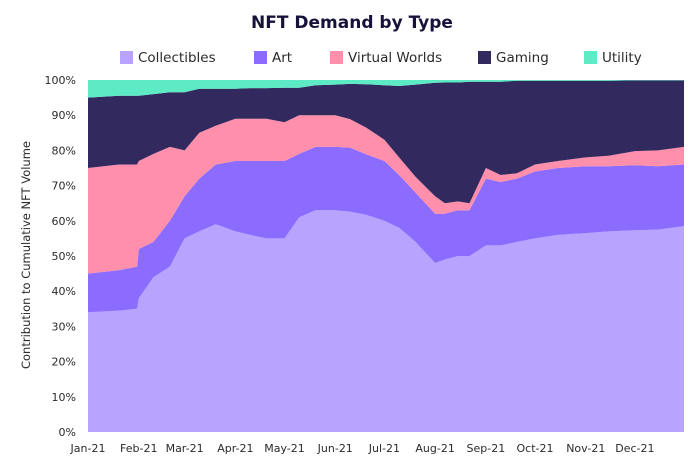 Image resolution: width=698 pixels, height=461 pixels. Describe the element at coordinates (284, 448) in the screenshot. I see `x-tick-label: May-21` at that location.